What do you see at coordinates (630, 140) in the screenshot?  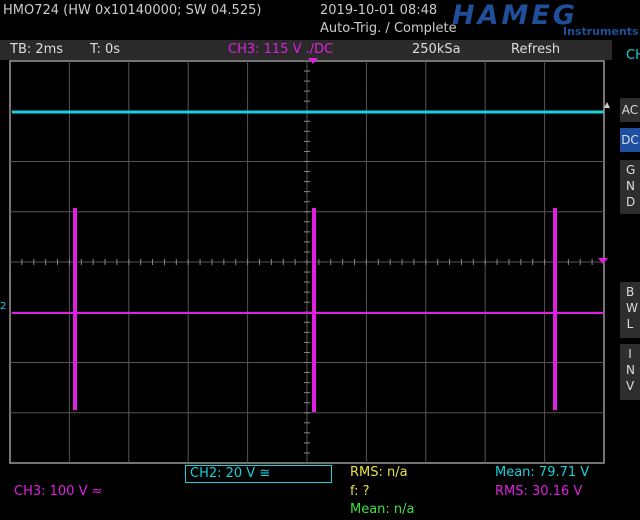 I see `coupling-dc: DC` at bounding box center [630, 140].